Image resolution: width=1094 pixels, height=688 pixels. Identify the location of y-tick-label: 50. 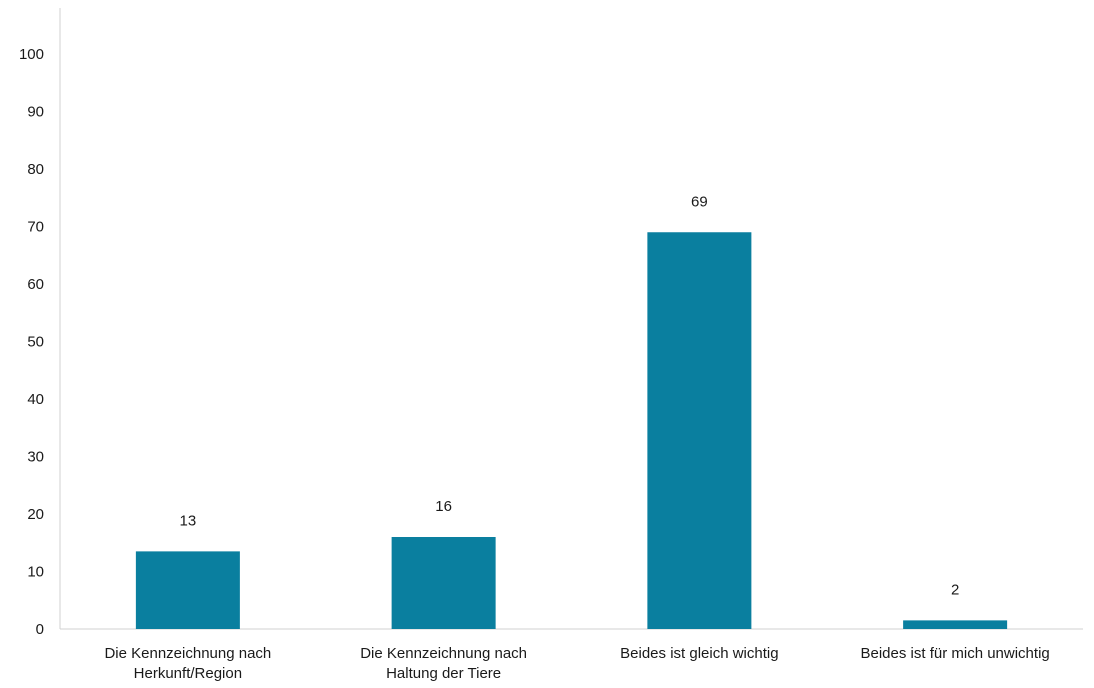
(35, 342).